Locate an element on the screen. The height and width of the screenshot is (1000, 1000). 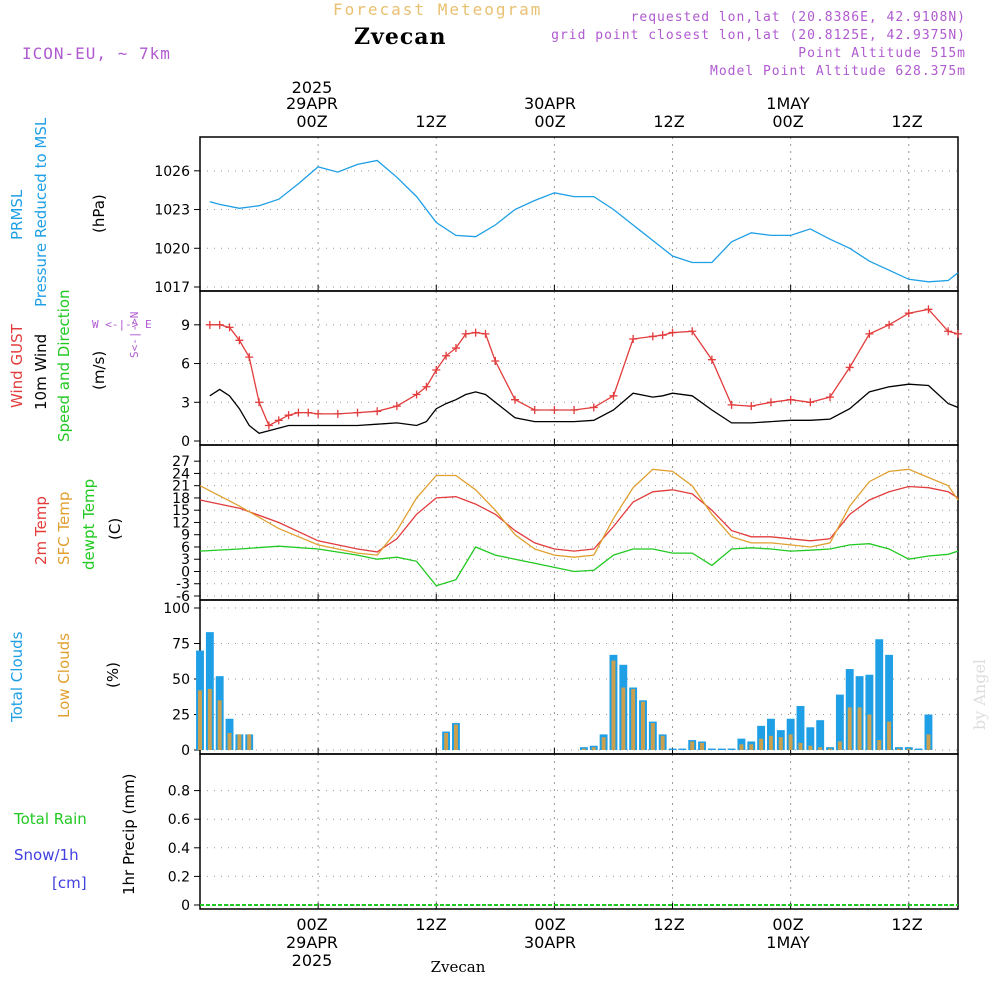
compass-we: W <-|-> E is located at coordinates (122, 324).